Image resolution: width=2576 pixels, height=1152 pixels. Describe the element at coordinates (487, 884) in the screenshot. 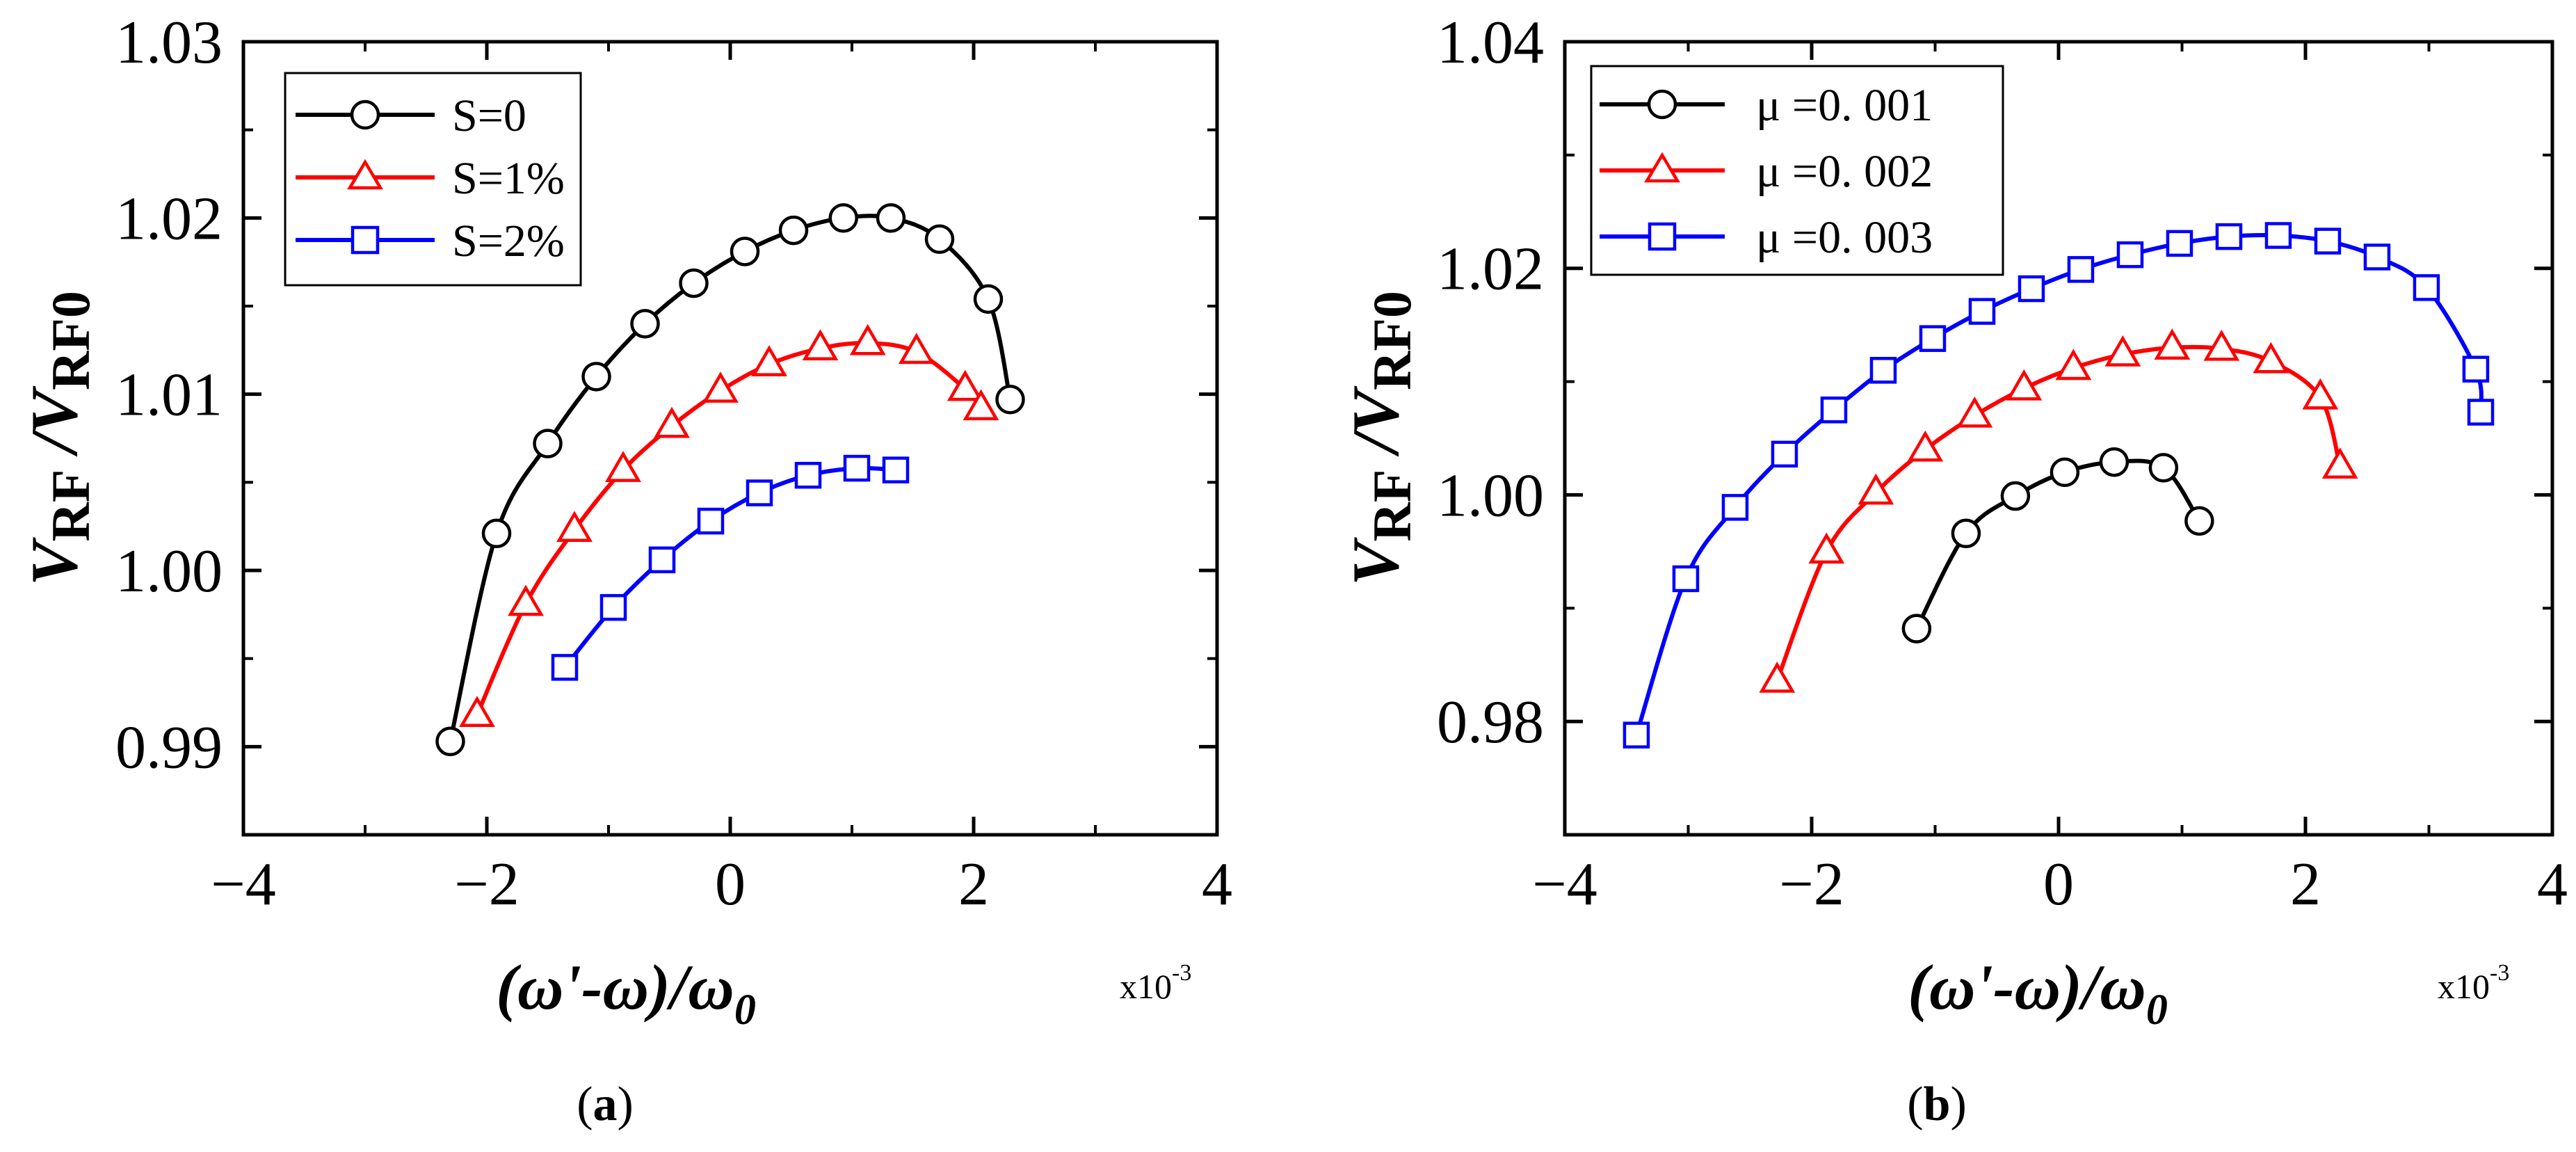

I see `x-tick-label: −2` at that location.